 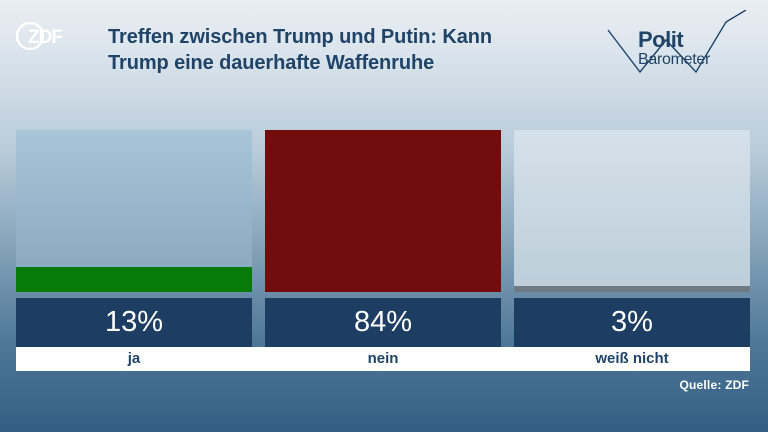 What do you see at coordinates (271, 63) in the screenshot?
I see `title-line-2: Trump eine dauerhafte Waffenruhe` at bounding box center [271, 63].